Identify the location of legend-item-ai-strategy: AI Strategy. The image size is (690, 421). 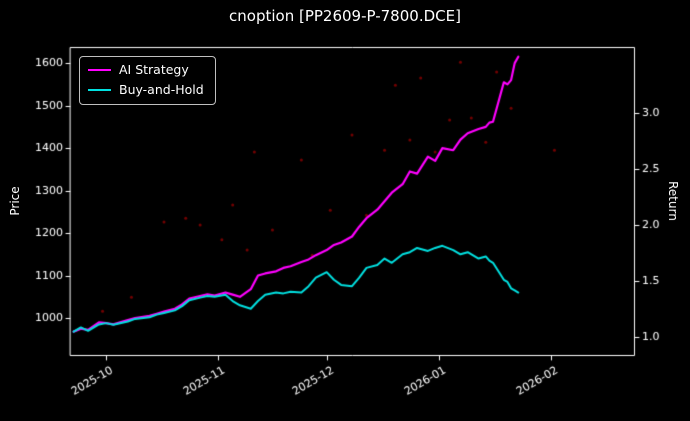
(146, 70).